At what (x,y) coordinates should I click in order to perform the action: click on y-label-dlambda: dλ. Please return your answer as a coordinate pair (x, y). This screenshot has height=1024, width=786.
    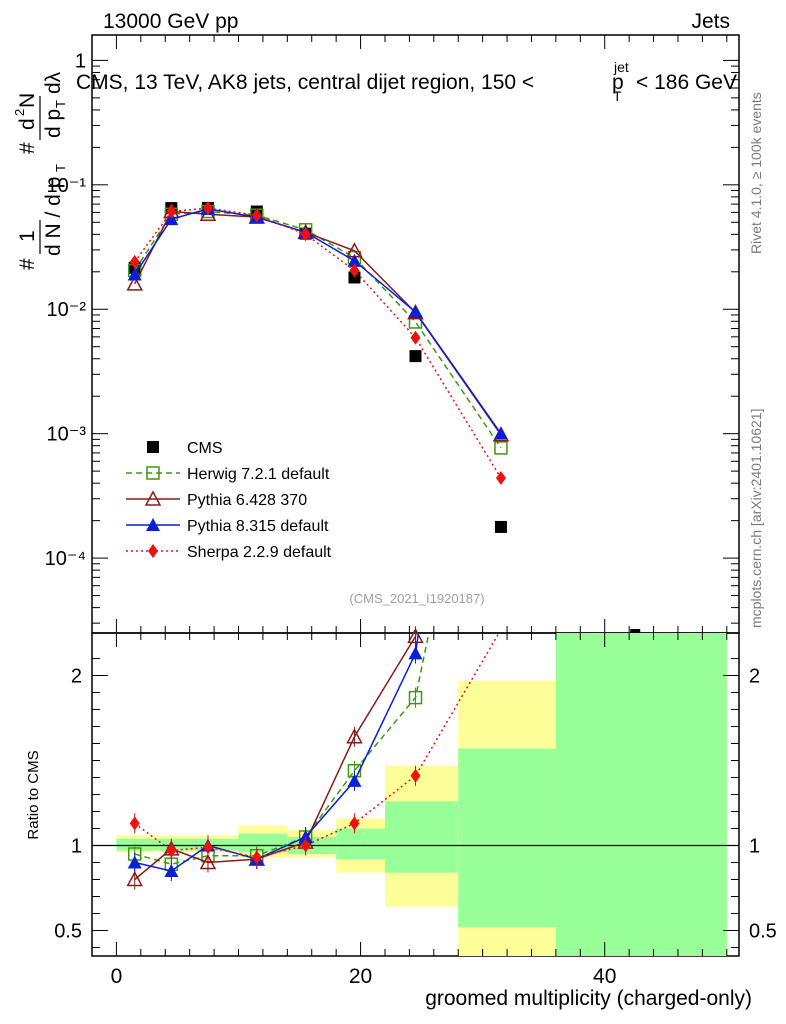
    Looking at the image, I should click on (53, 82).